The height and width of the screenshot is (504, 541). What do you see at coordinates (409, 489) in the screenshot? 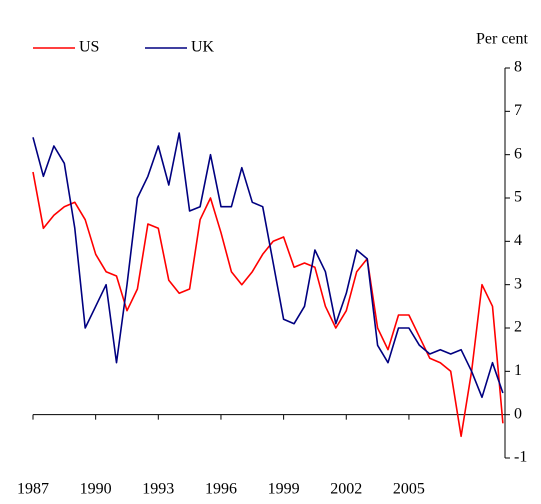
I see `x-tick-label: 2005` at bounding box center [409, 489].